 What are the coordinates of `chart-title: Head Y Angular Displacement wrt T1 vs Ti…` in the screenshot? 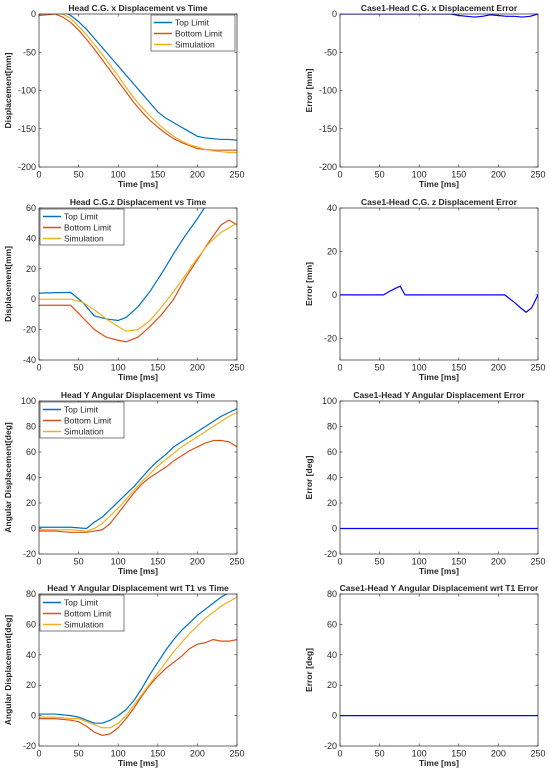 It's located at (138, 588).